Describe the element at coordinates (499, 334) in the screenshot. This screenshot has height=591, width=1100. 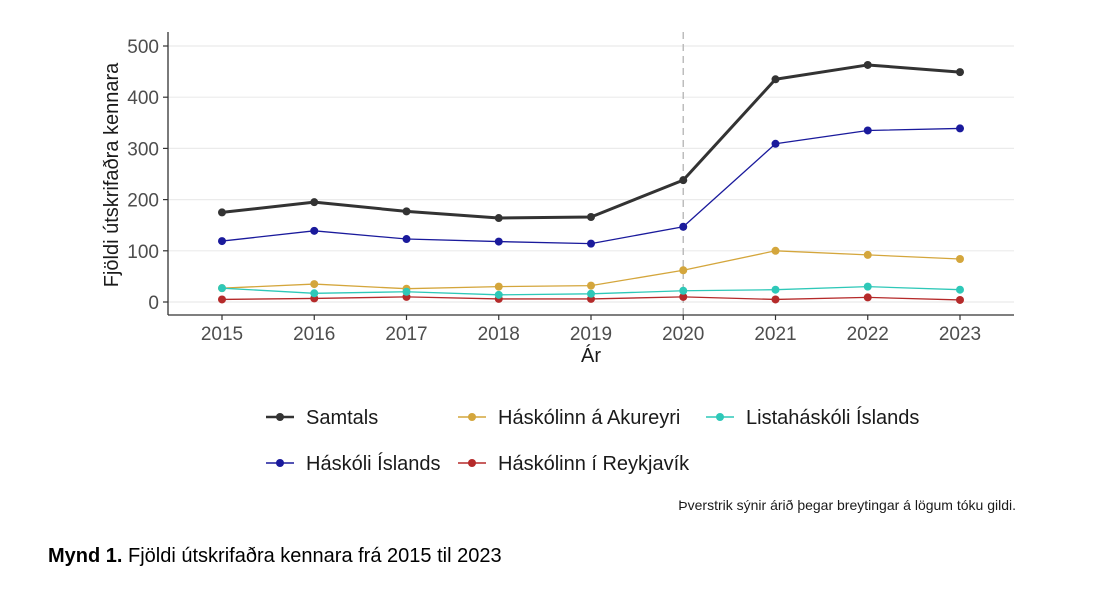
I see `x-tick-label: 2018` at that location.